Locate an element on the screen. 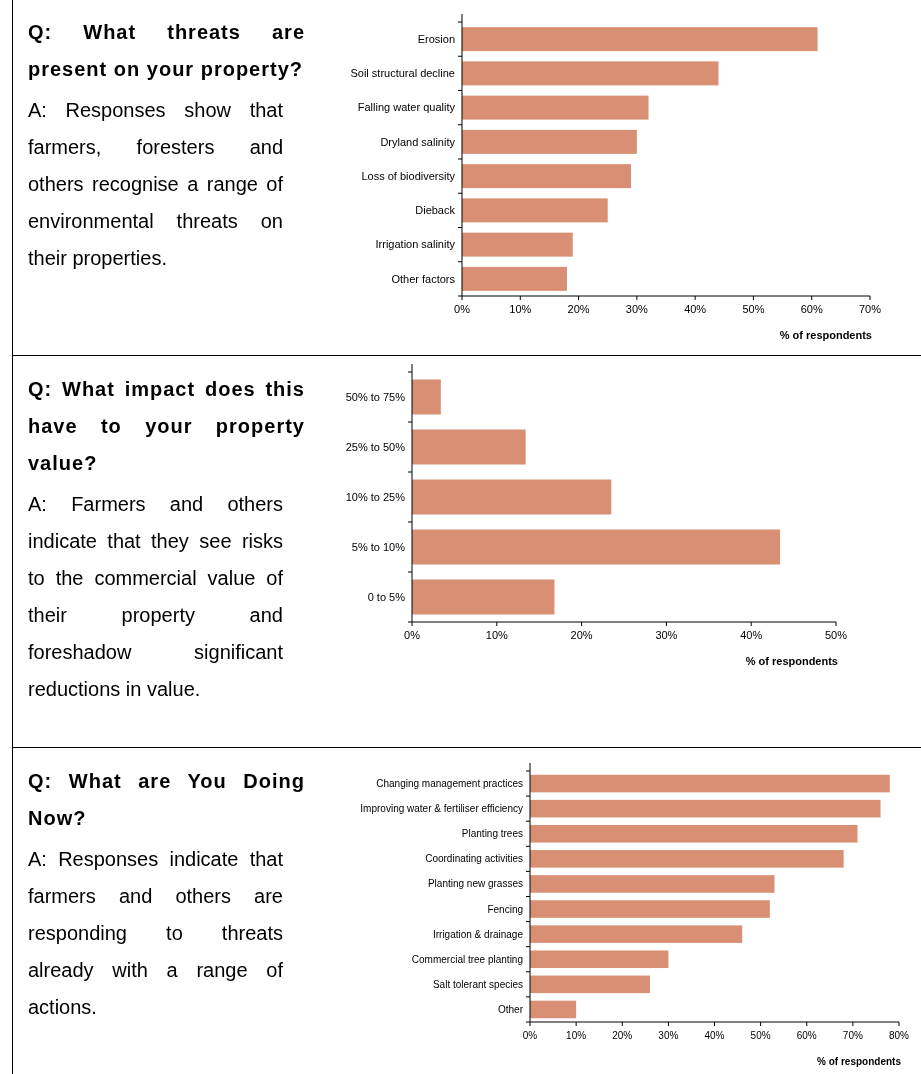  y-tick-label: Dieback is located at coordinates (435, 210).